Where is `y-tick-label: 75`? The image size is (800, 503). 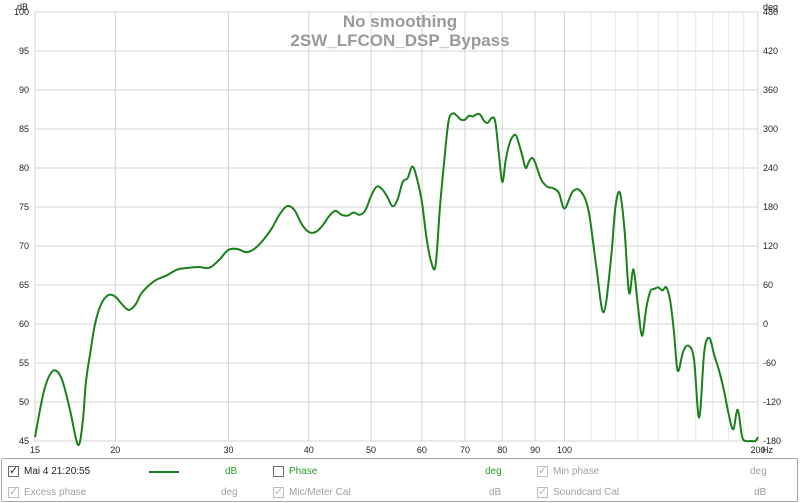
y-tick-label: 75 is located at coordinates (24, 207).